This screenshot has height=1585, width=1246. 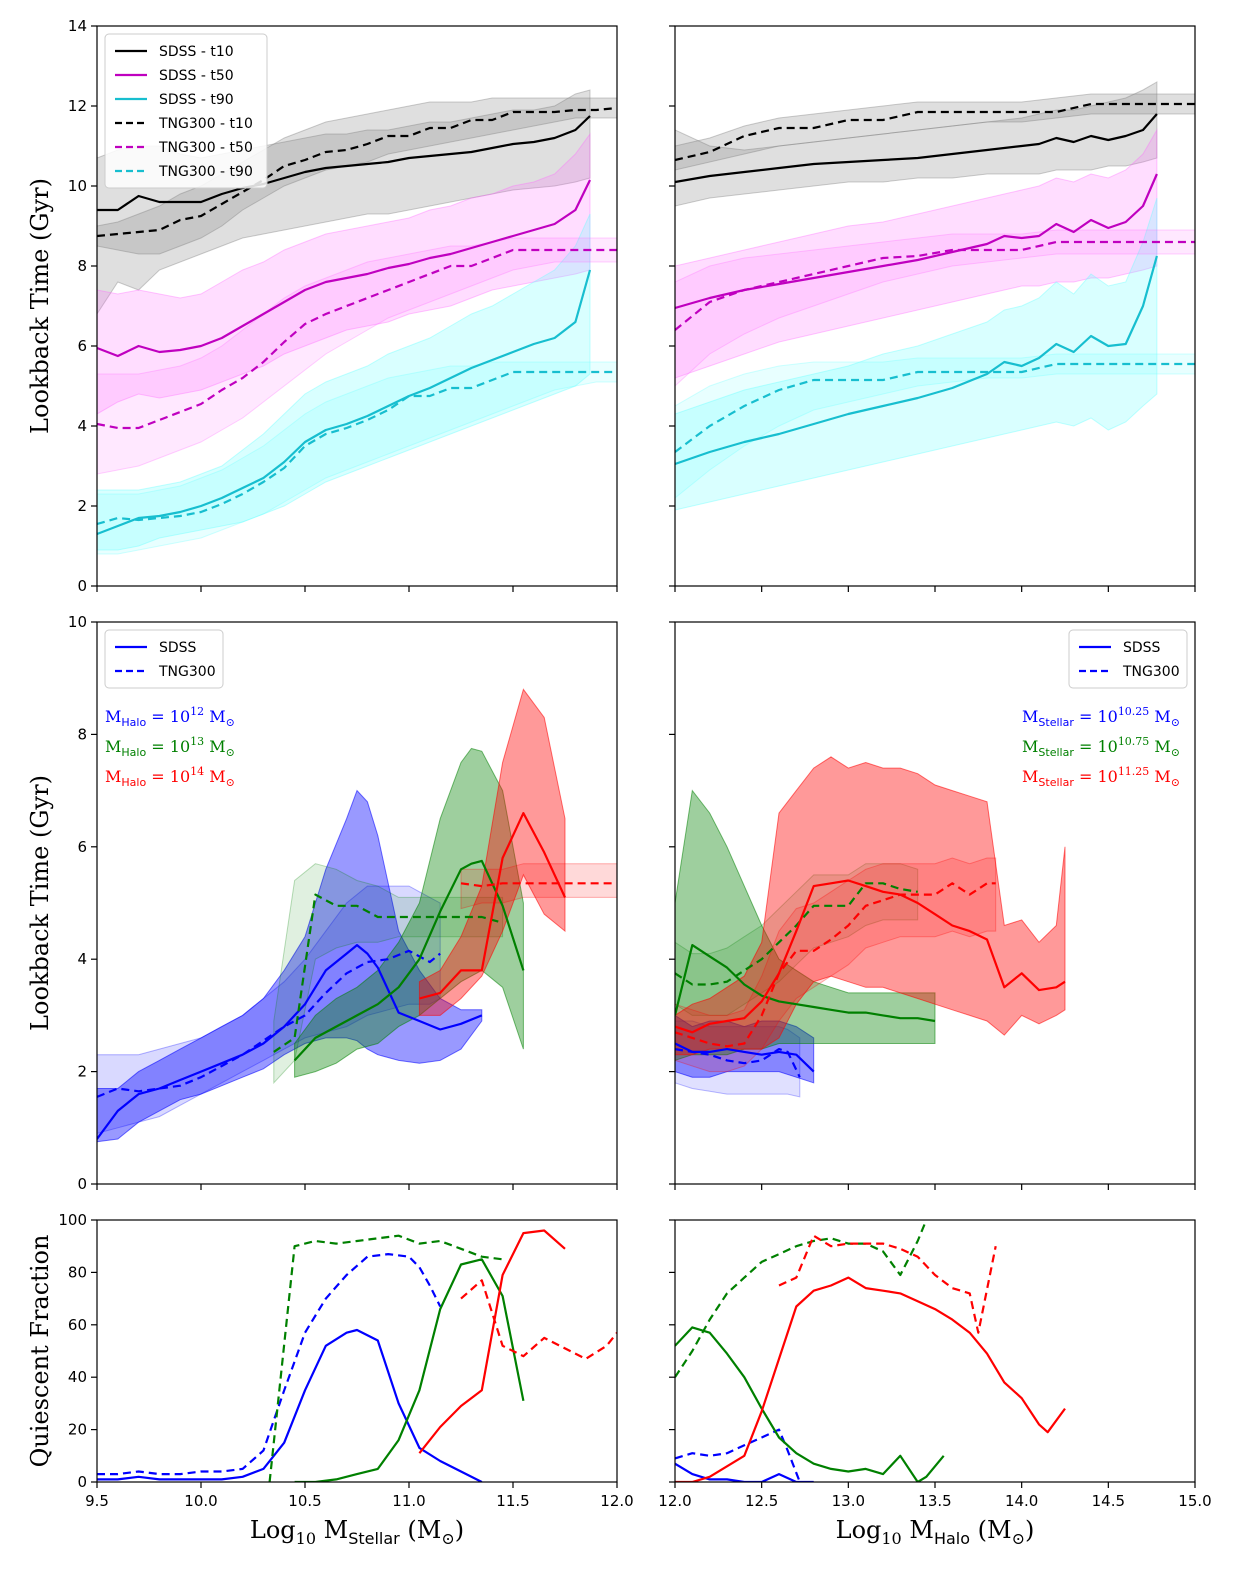 I want to click on legend: SDSS TNG300, so click(x=1128, y=659).